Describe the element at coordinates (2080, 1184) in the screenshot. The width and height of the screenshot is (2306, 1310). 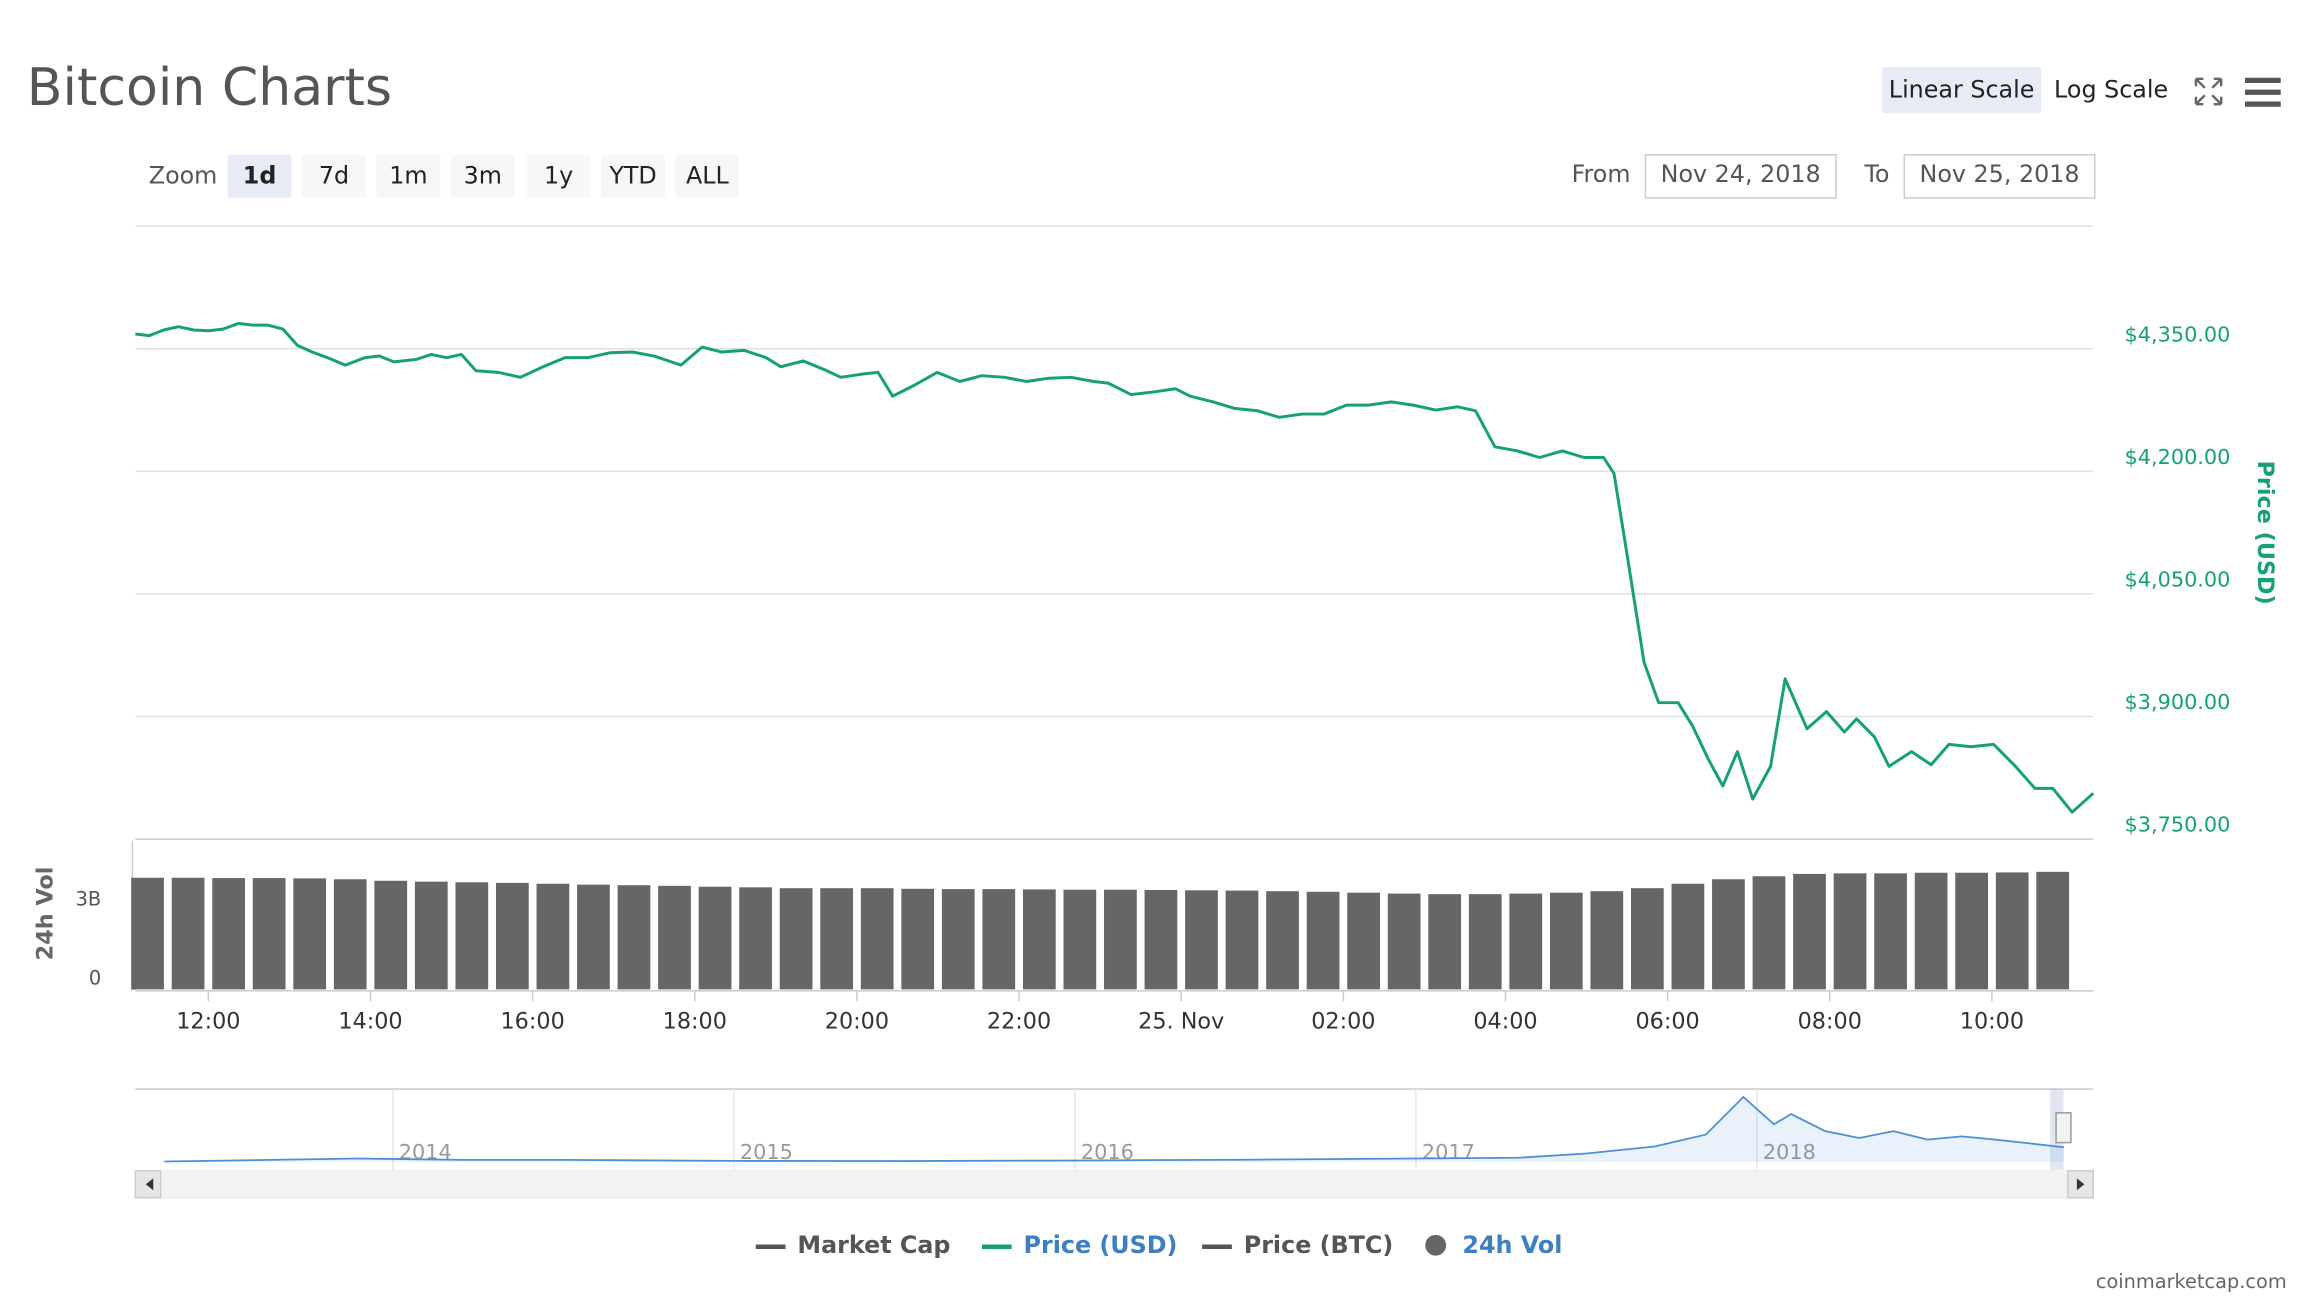
I see `scroll-right-arrow` at that location.